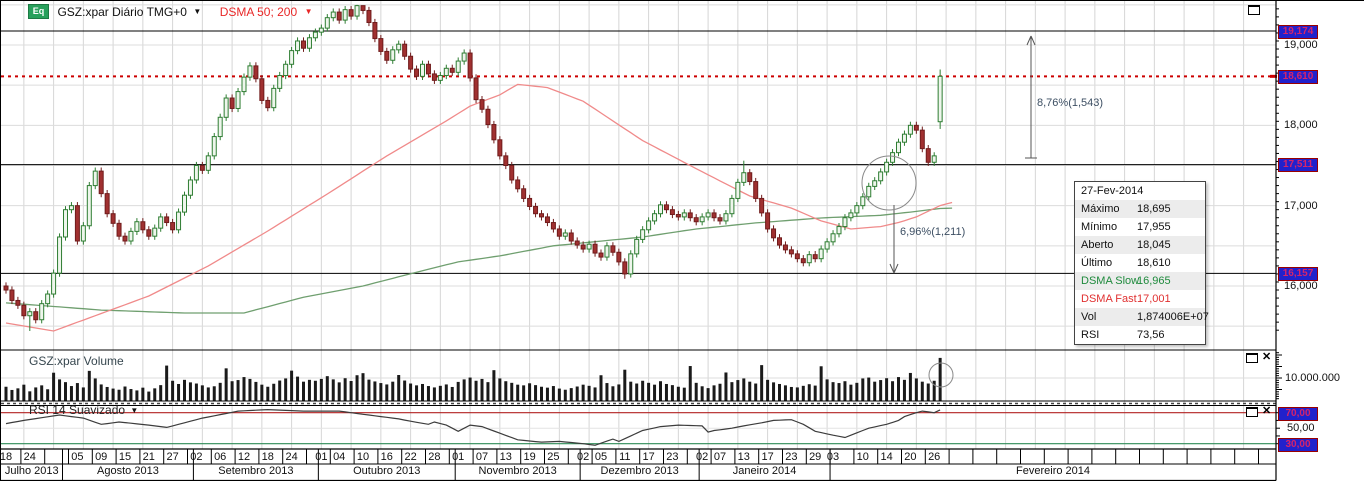  What do you see at coordinates (387, 471) in the screenshot?
I see `month-axis-label: Outubro 2013` at bounding box center [387, 471].